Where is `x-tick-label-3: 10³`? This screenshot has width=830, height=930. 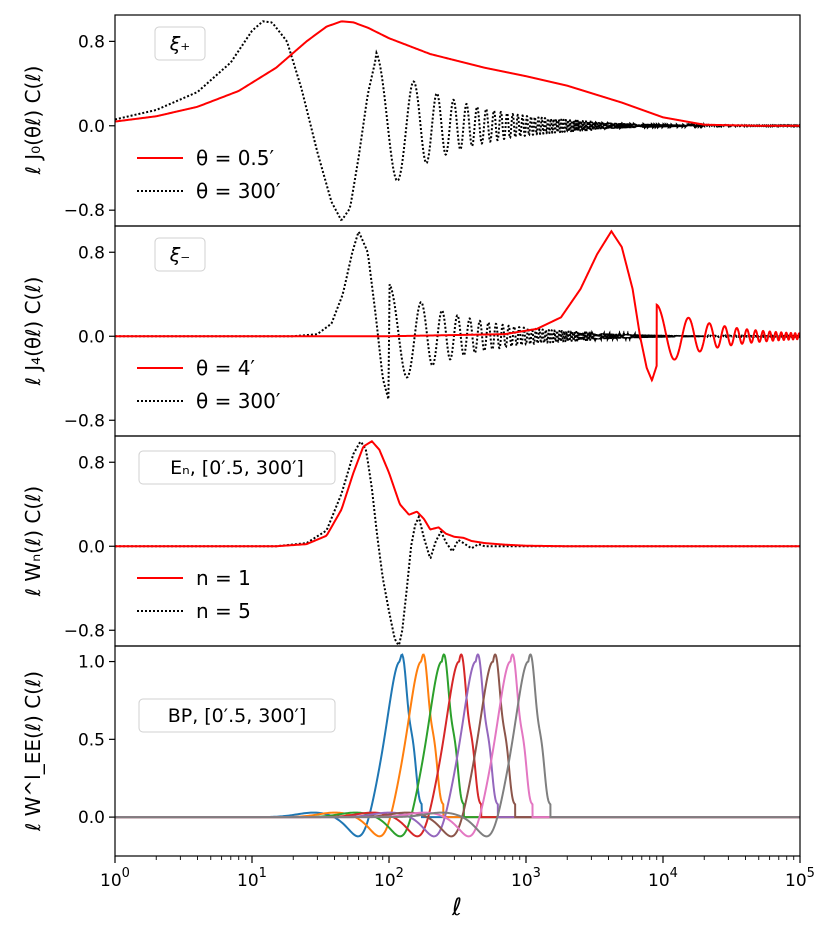
x-tick-label-3: 10³ is located at coordinates (526, 878).